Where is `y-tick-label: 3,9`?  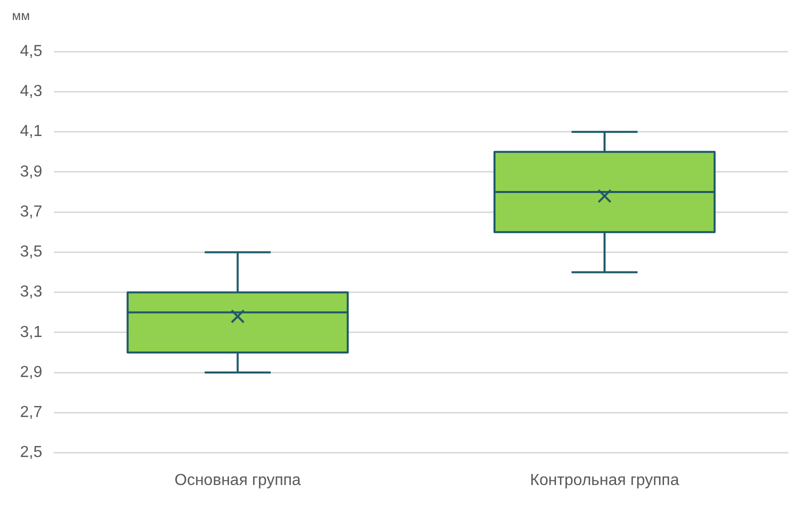 y-tick-label: 3,9 is located at coordinates (31, 171).